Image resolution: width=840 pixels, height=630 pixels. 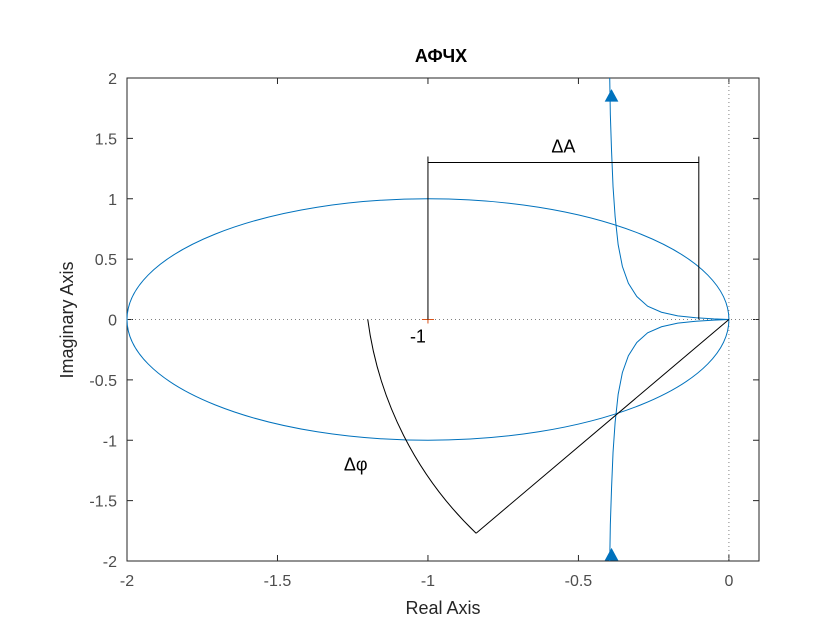 I want to click on nyquist-branch-lower, so click(x=669, y=440).